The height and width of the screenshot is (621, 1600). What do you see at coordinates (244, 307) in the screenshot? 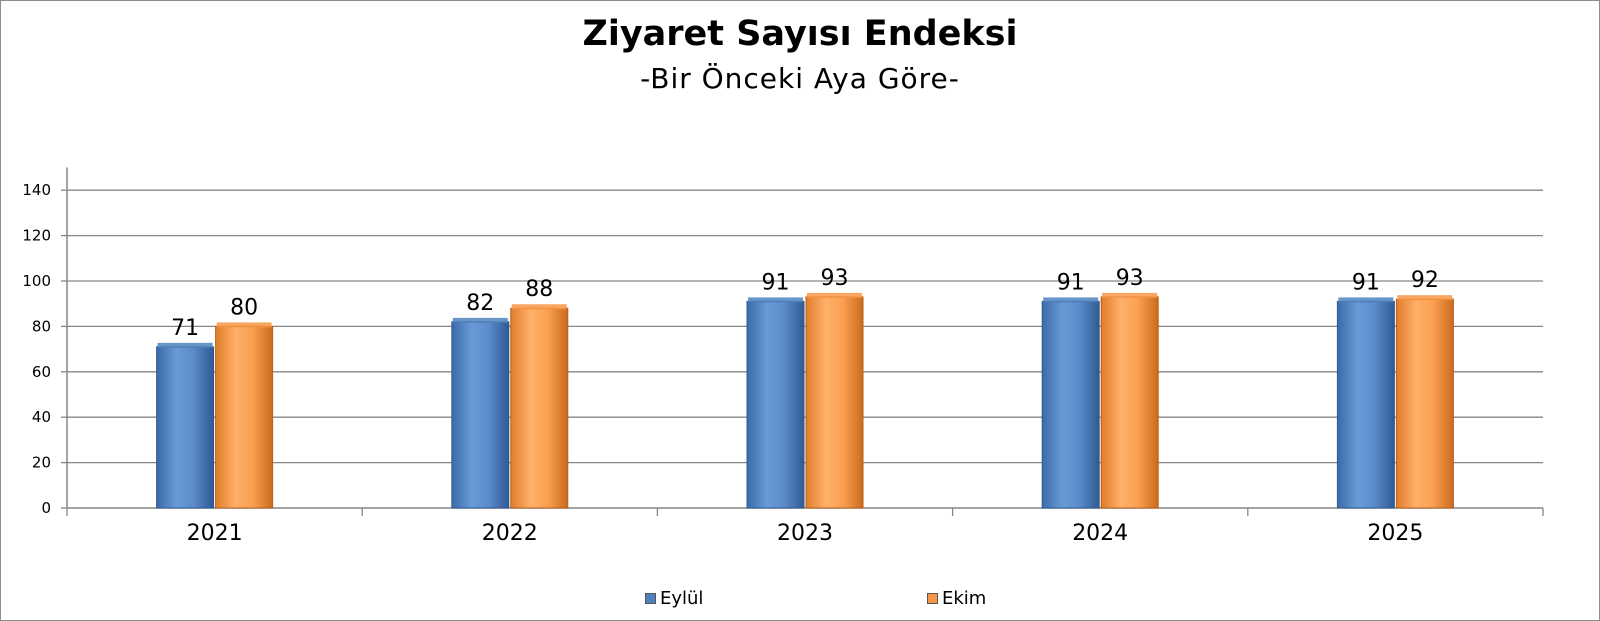
I see `data-label: 80` at bounding box center [244, 307].